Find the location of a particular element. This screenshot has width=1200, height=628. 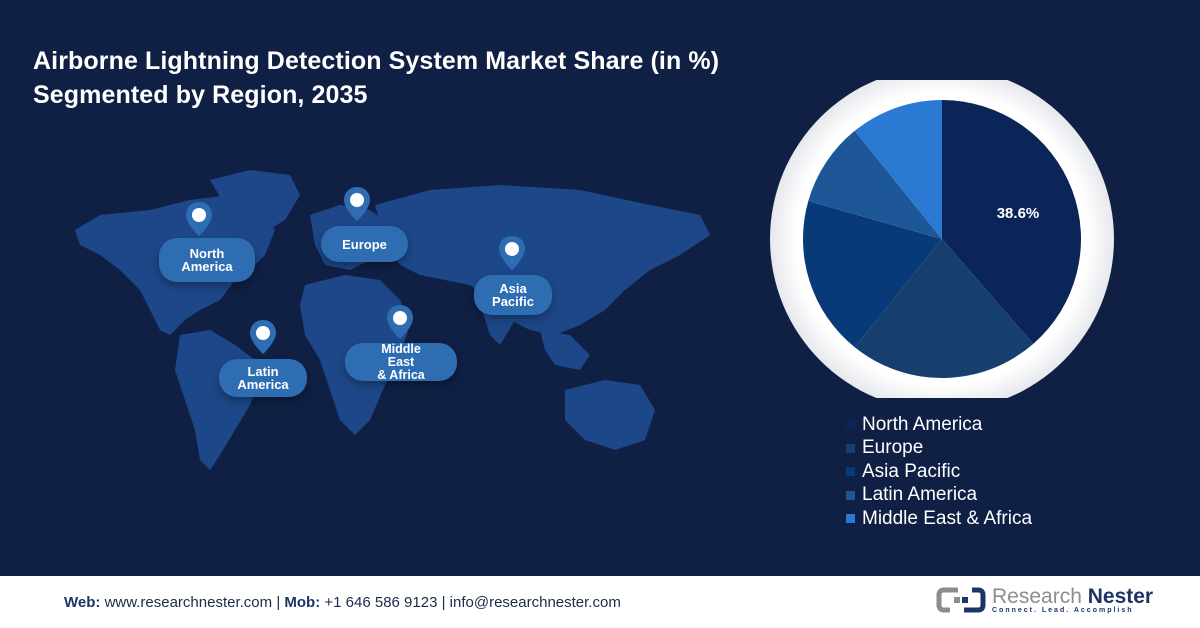

title-line-2: Segmented by Region, 2035 is located at coordinates (200, 95).